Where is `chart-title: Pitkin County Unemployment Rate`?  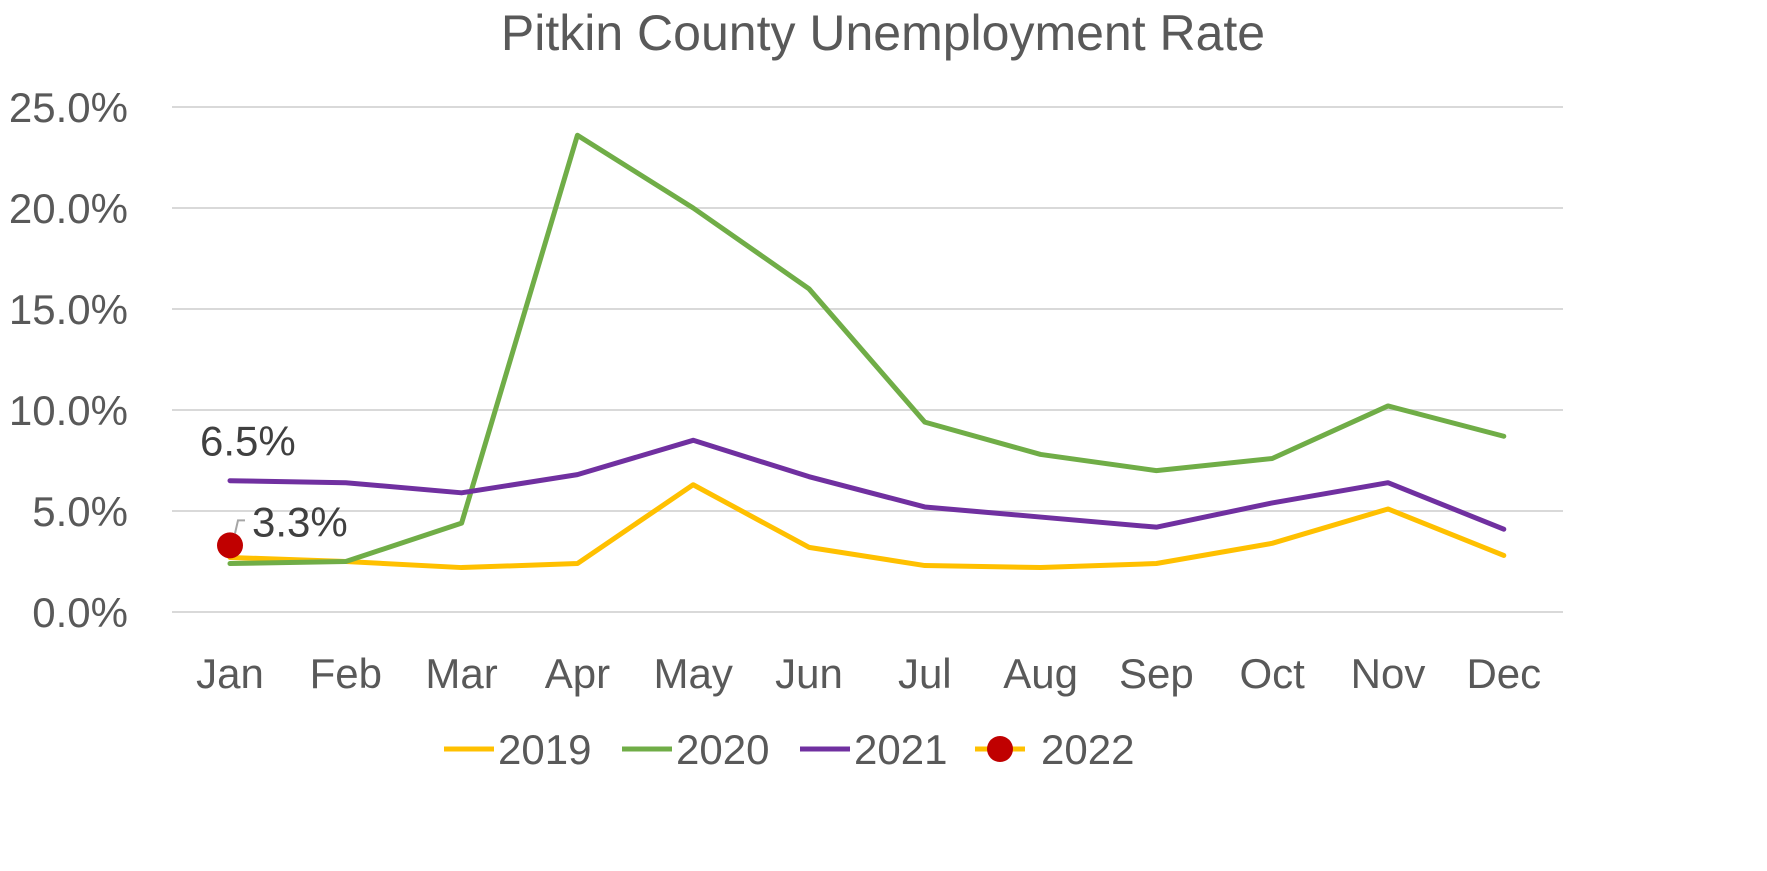 chart-title: Pitkin County Unemployment Rate is located at coordinates (883, 33).